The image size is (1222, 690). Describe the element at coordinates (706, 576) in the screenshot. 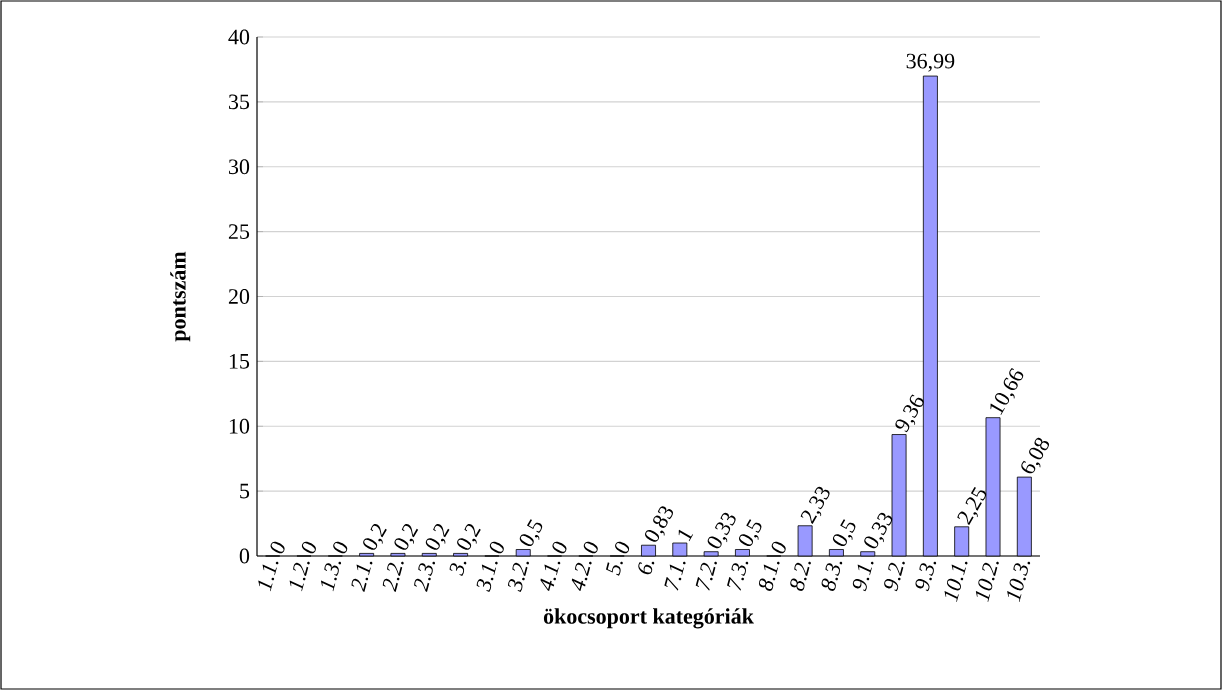

I see `x-tick-label: 7.2.` at that location.